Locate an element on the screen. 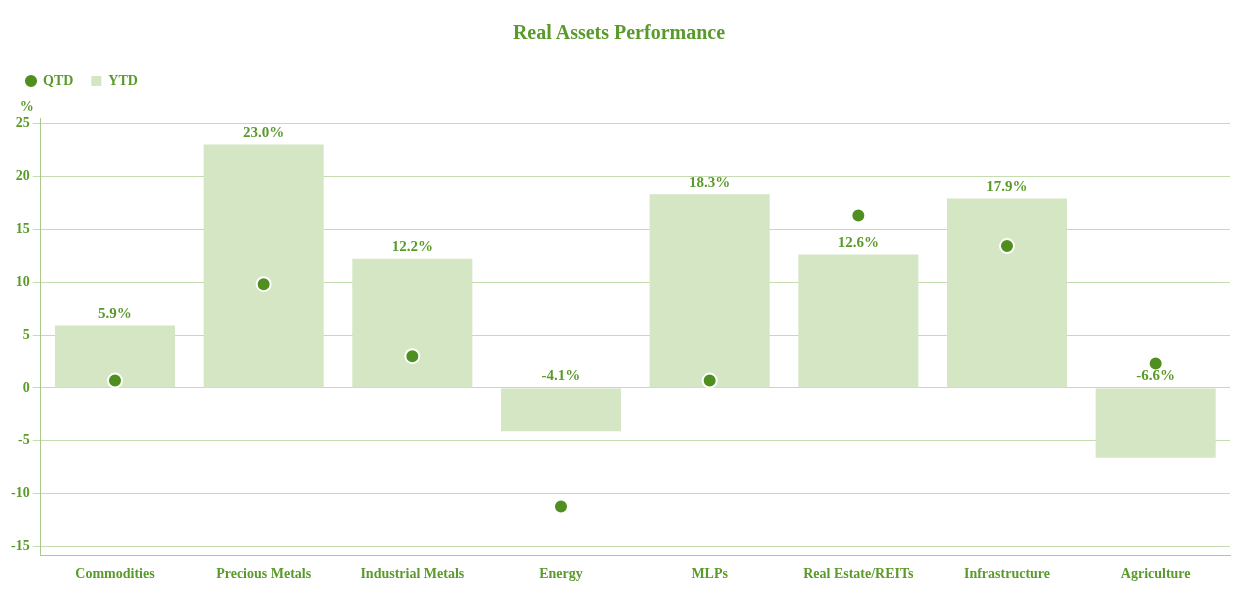  y-axis-title: % is located at coordinates (26, 106).